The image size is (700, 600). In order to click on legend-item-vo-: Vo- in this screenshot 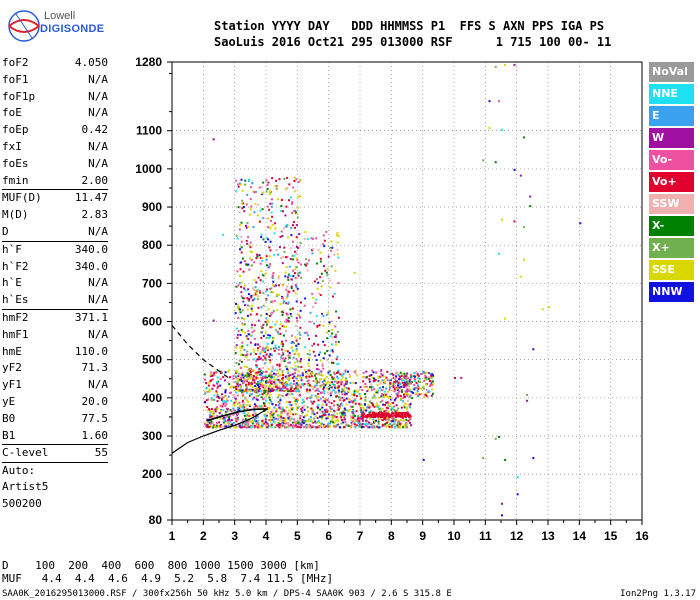, I will do `click(671, 160)`.